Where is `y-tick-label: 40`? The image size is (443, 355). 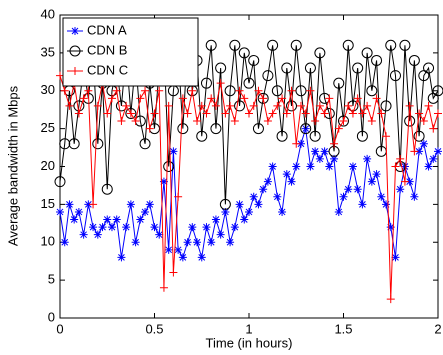
y-tick-label: 40 is located at coordinates (48, 13).